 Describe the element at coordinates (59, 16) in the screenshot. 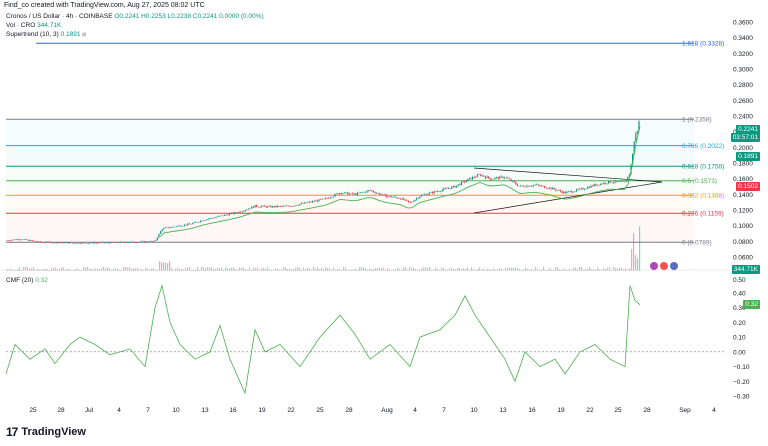

I see `symbol-name: Cronos / US Dollar · 4h · COINBASE` at that location.